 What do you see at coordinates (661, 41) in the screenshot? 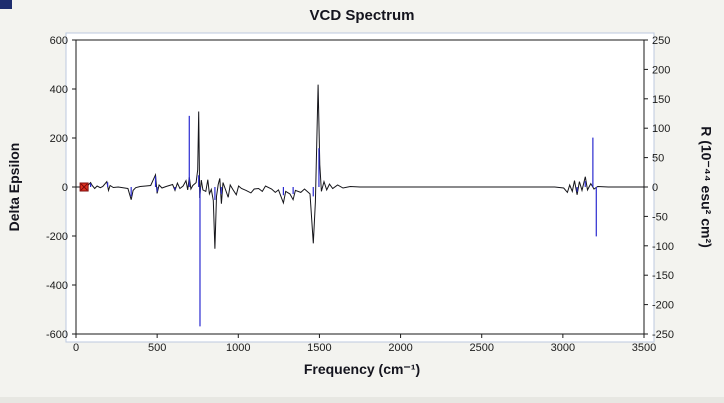
I see `axis-tick-label: 250` at bounding box center [661, 41].